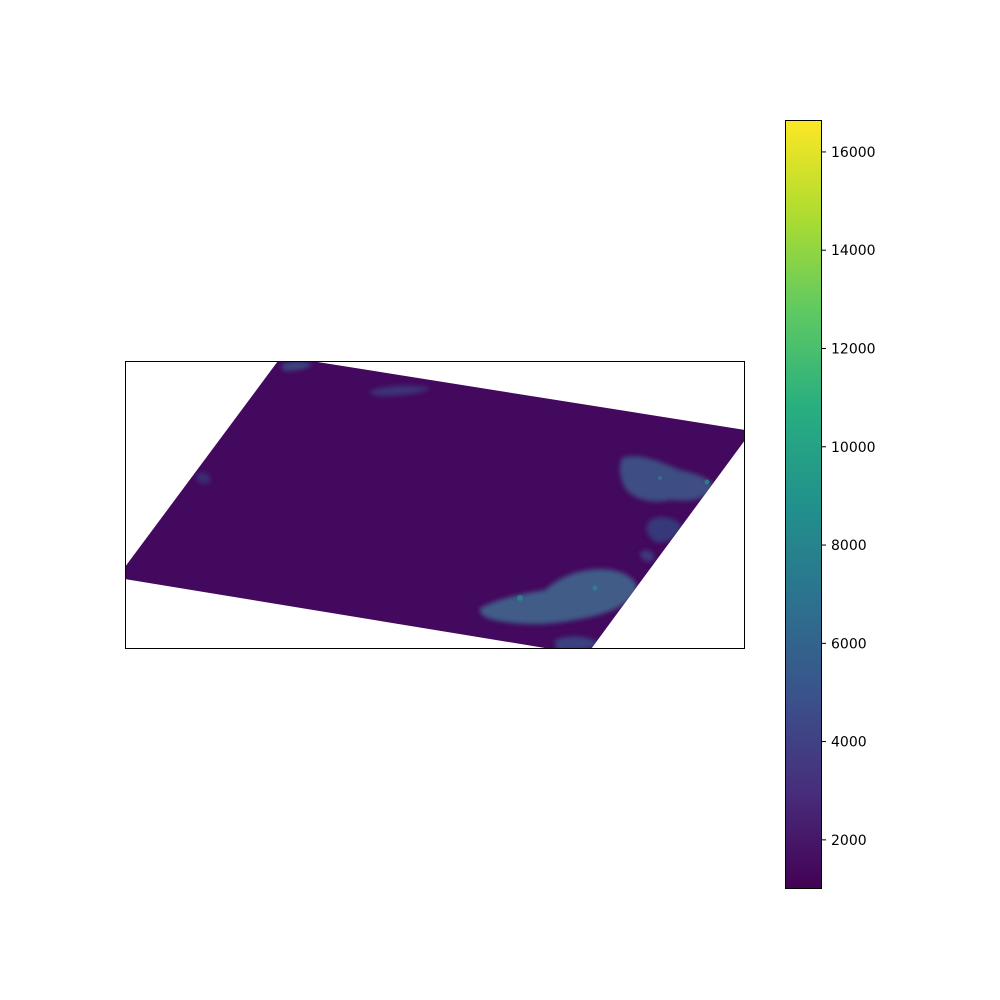  Describe the element at coordinates (853, 448) in the screenshot. I see `colorbar-tick-label: 10000` at that location.